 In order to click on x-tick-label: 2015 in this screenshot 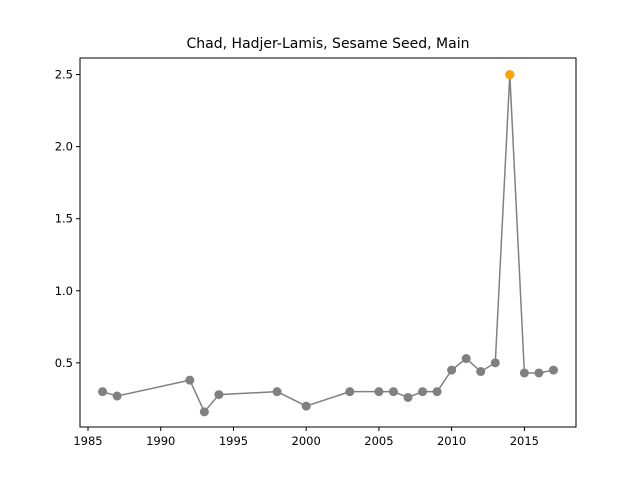, I will do `click(524, 441)`.